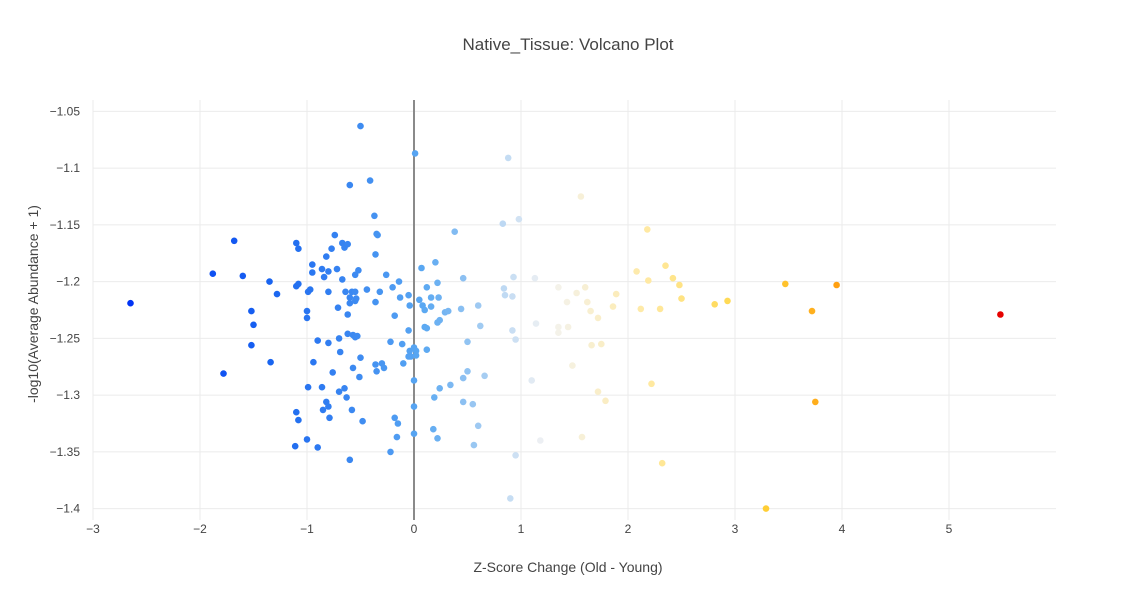 This screenshot has height=600, width=1136. Describe the element at coordinates (68, 395) in the screenshot. I see `y-tick-label: −1.3` at that location.